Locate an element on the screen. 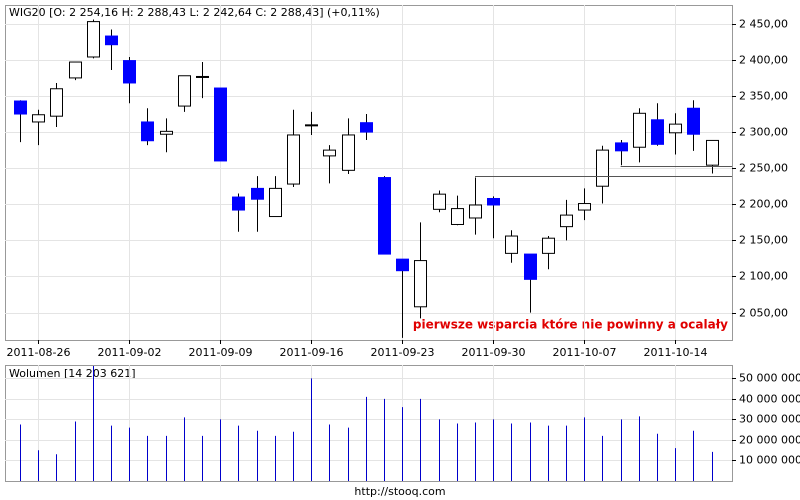  x-tick-label: 2011-08-26 is located at coordinates (39, 352).